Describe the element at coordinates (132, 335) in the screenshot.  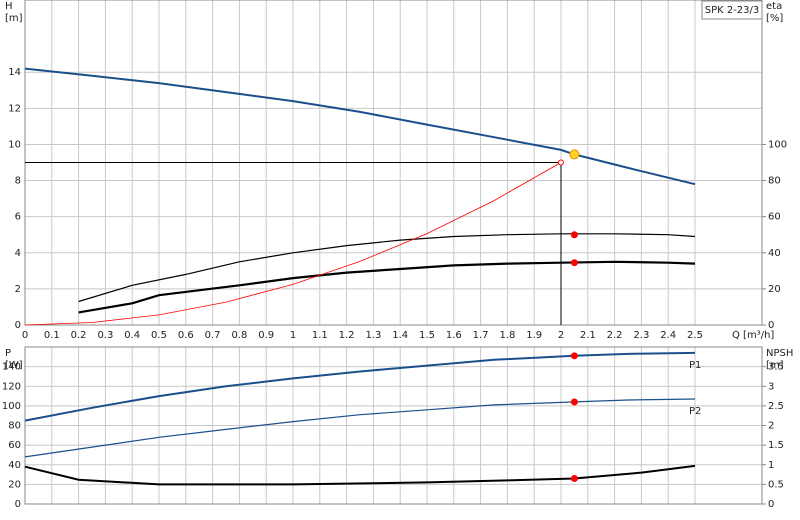
I see `x-tick-label: 0.4` at that location.